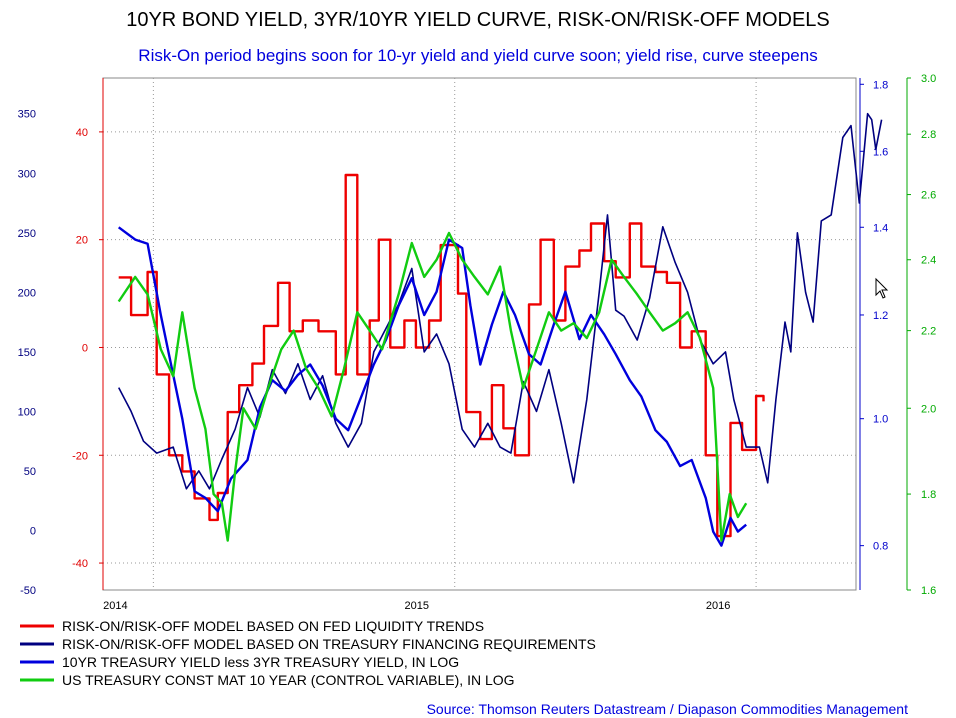 Image resolution: width=956 pixels, height=718 pixels. Describe the element at coordinates (880, 547) in the screenshot. I see `y-tick-label-right: 0.8` at that location.